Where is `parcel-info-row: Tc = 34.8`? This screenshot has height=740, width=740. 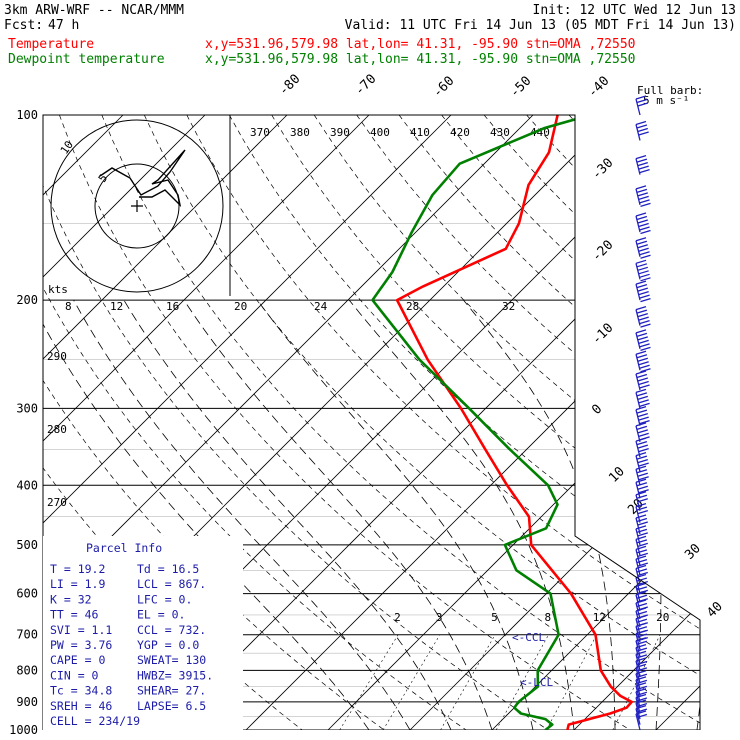 parcel-info-row: Tc = 34.8 is located at coordinates (81, 691).